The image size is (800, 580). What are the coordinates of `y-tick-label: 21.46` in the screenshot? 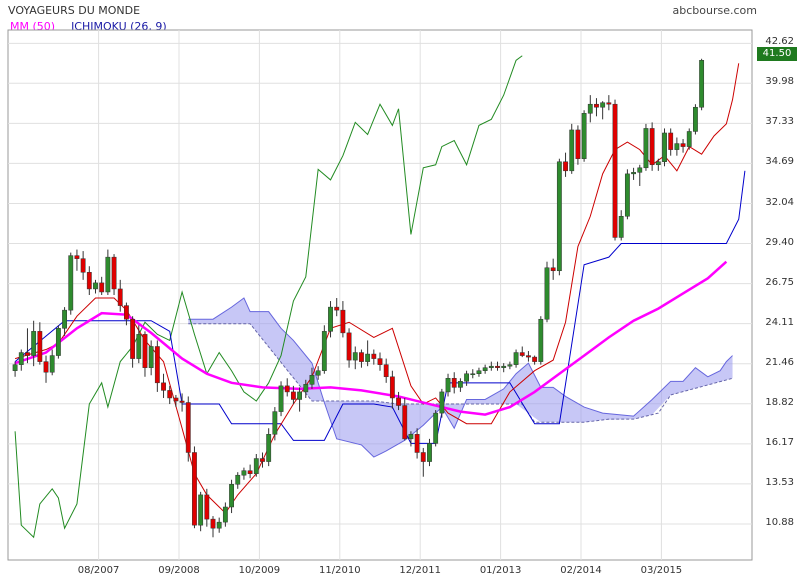 It's located at (779, 362).